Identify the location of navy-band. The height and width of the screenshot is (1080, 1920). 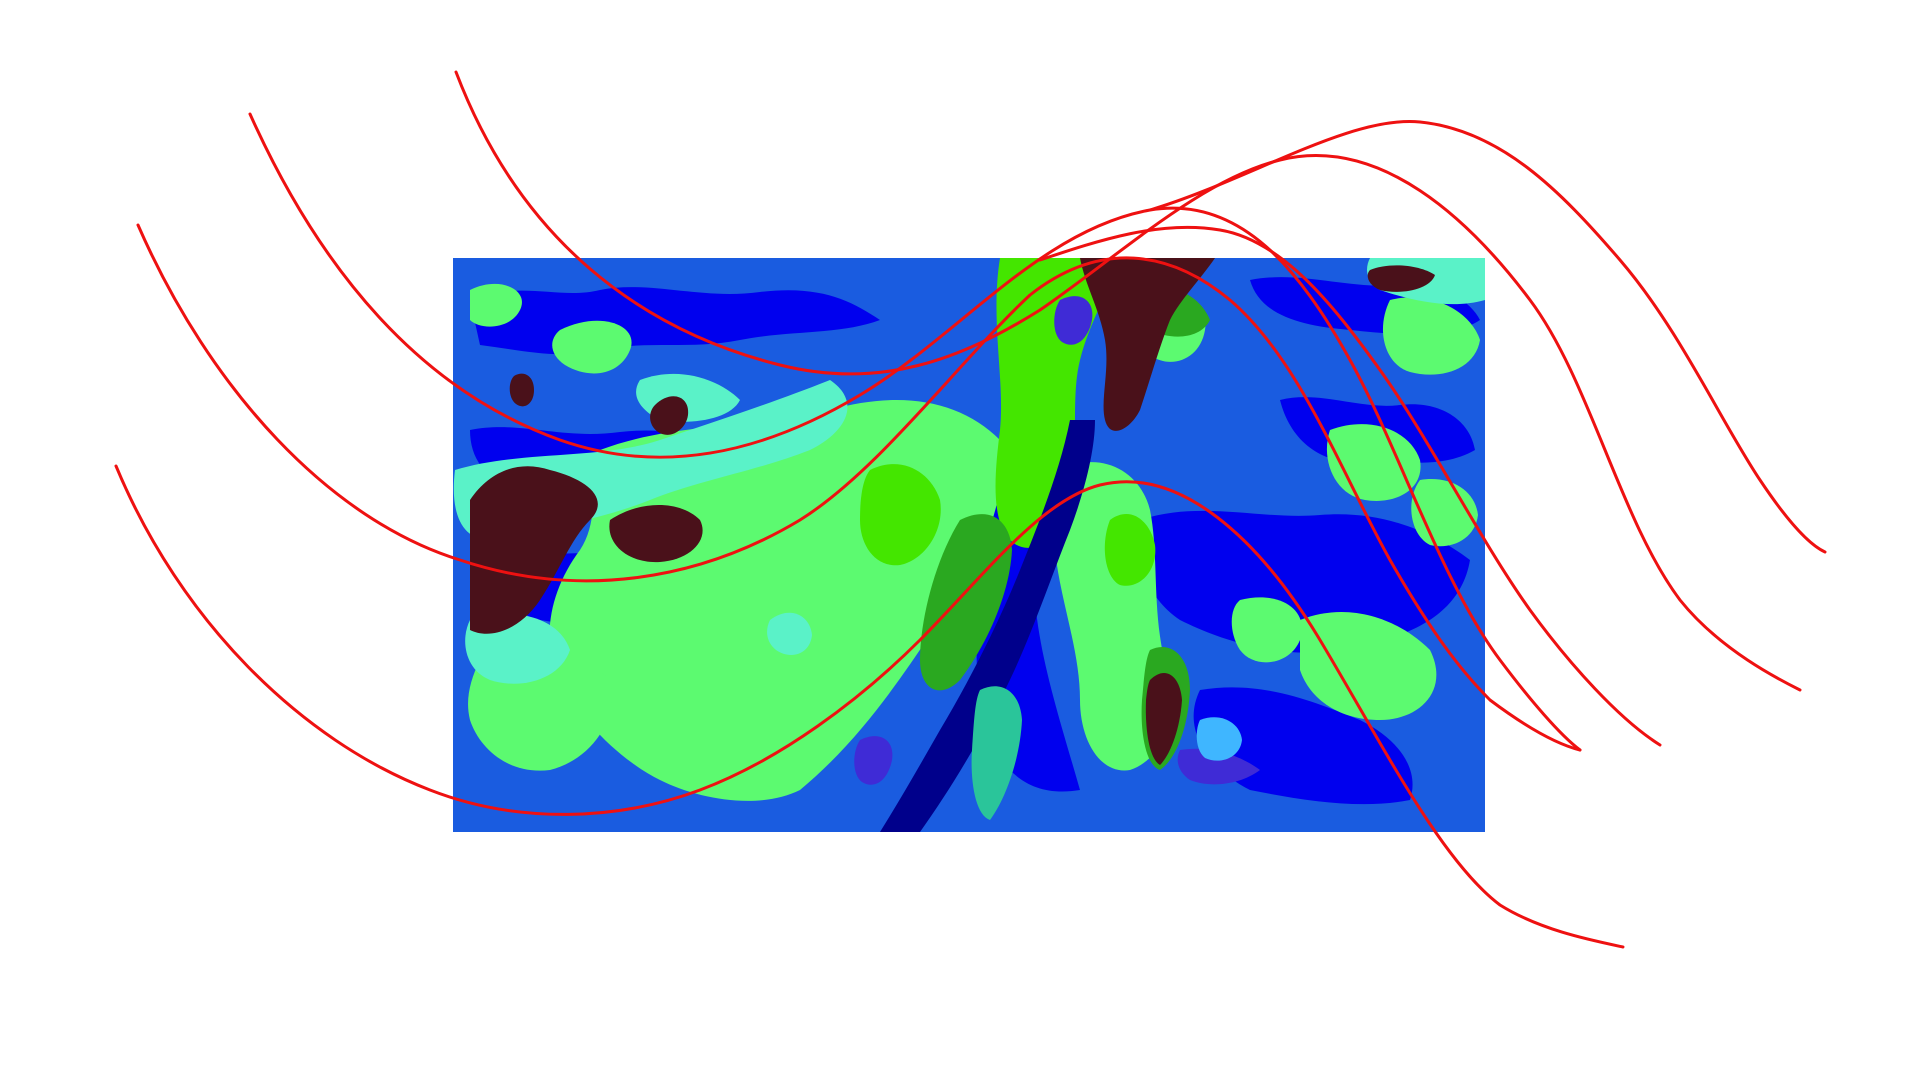
(987, 626).